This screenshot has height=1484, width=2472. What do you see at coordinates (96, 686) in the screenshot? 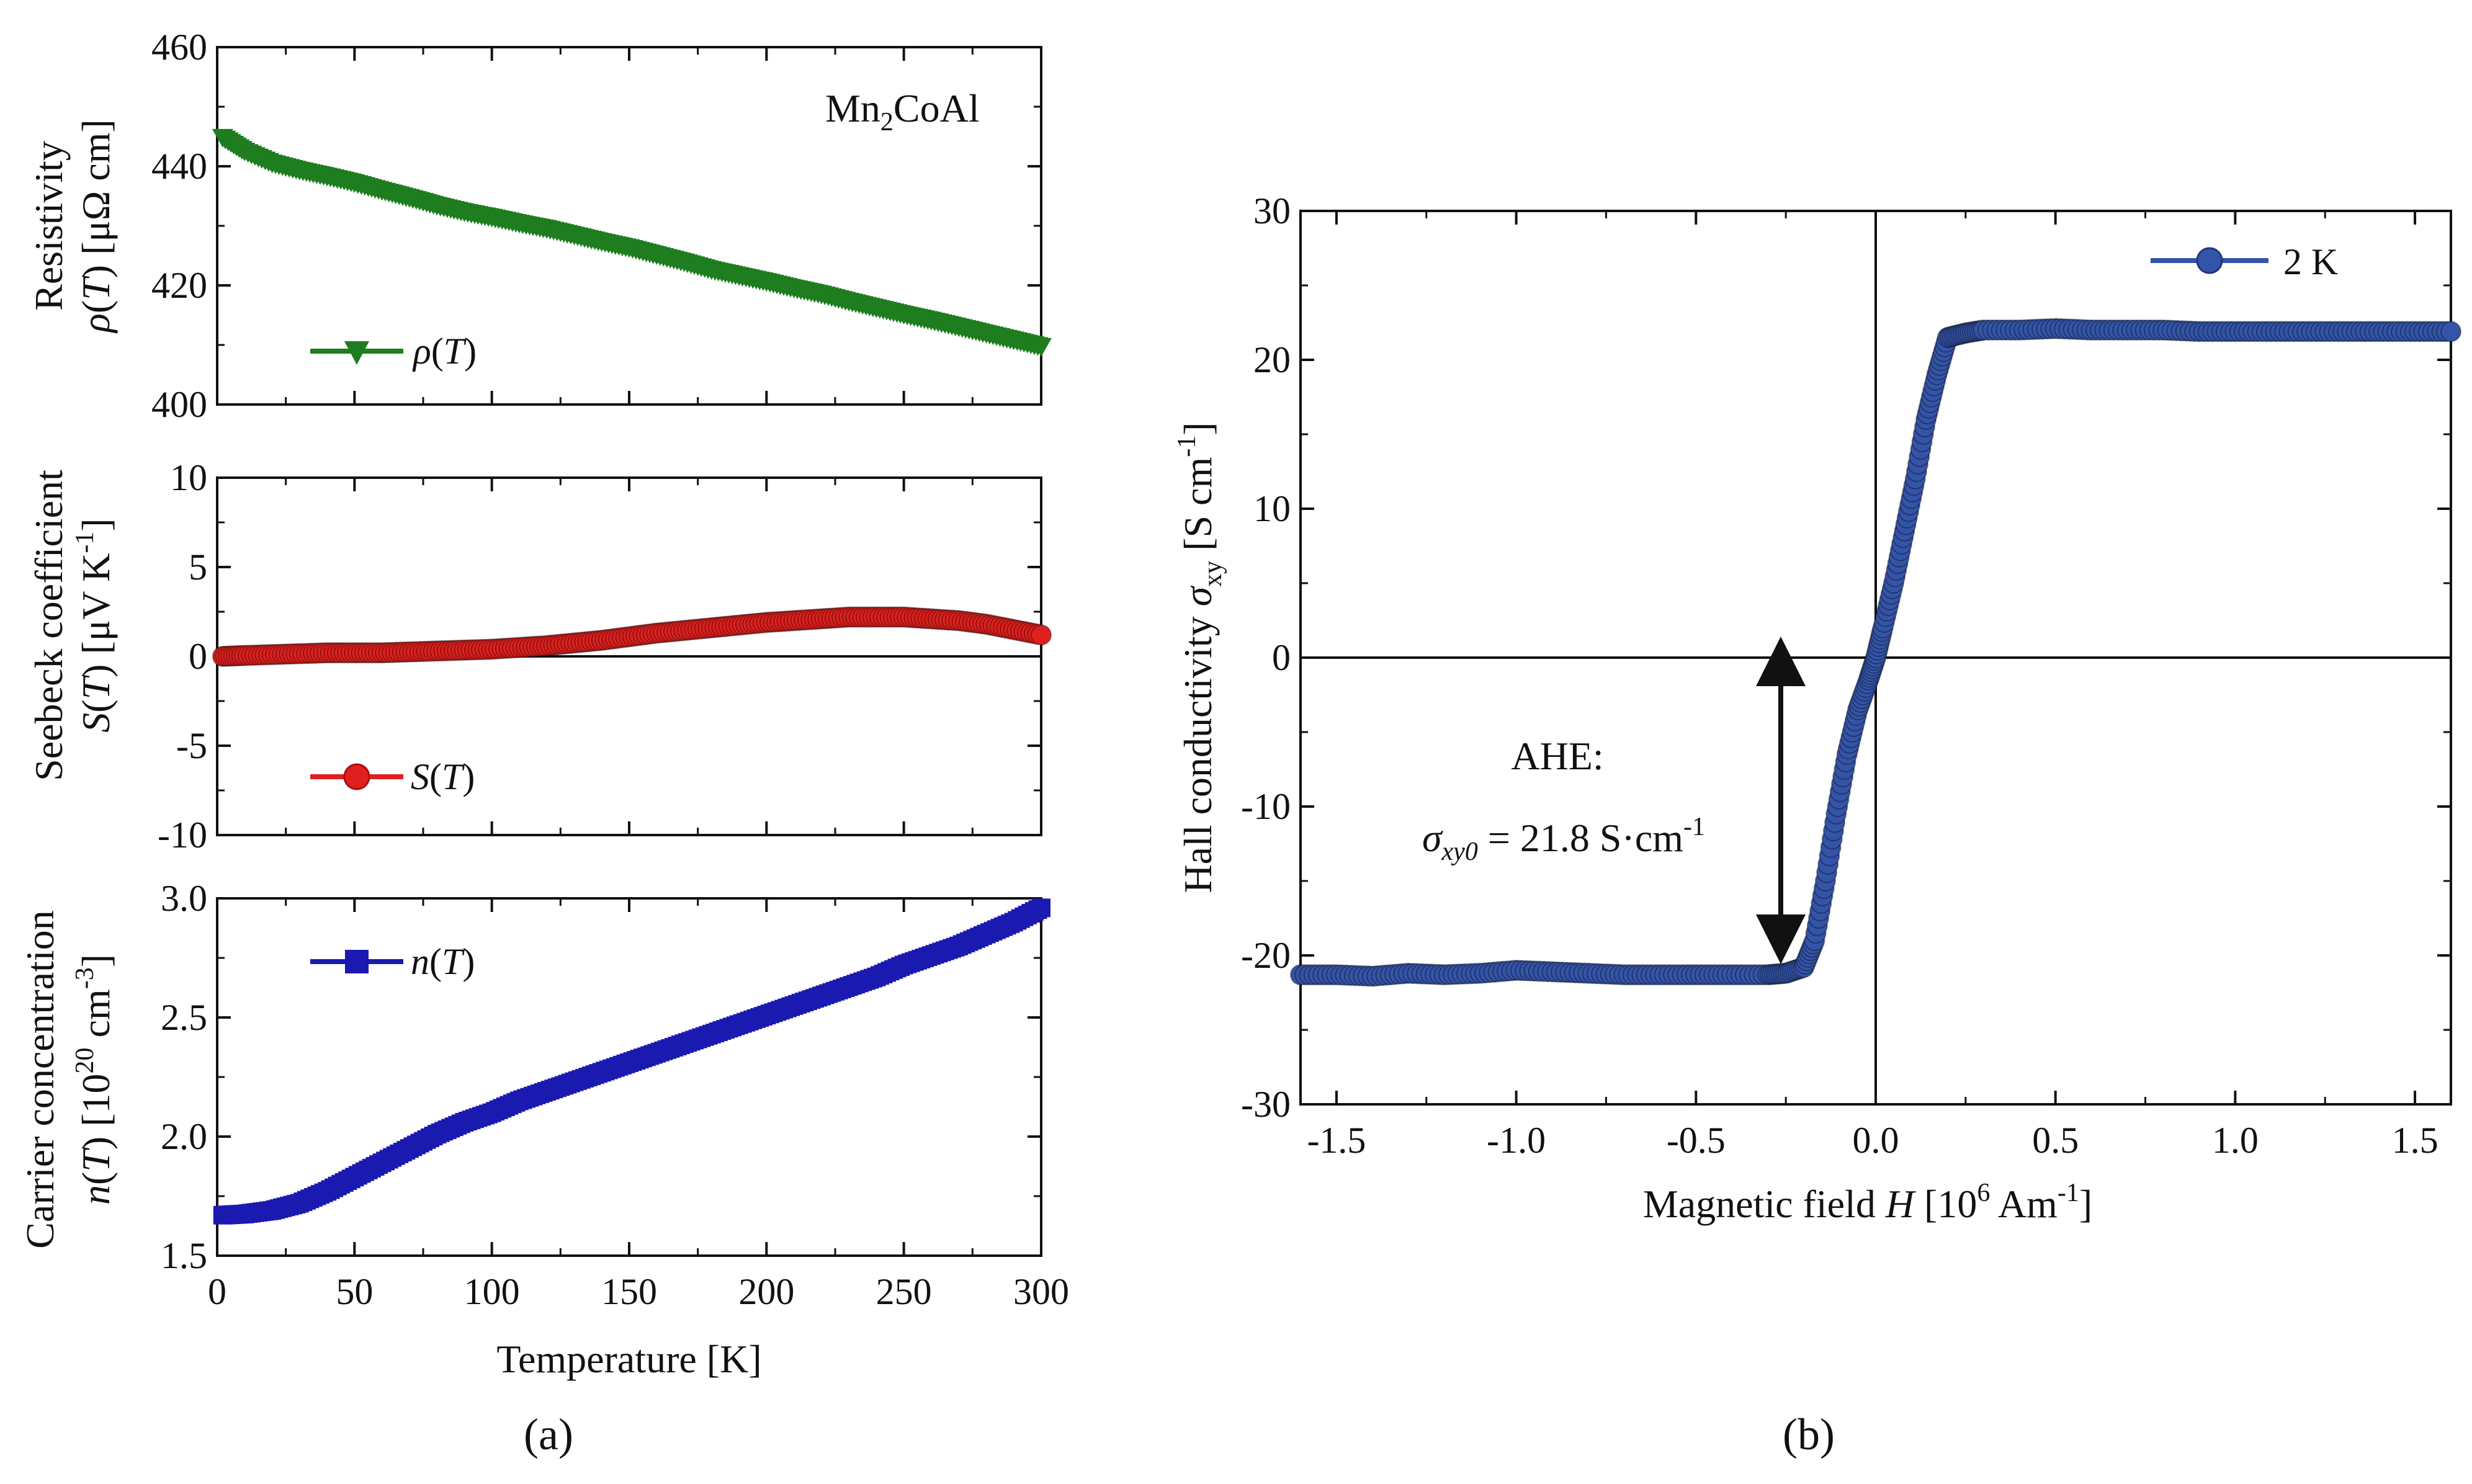
I see `y-axis-s-t: T` at bounding box center [96, 686].